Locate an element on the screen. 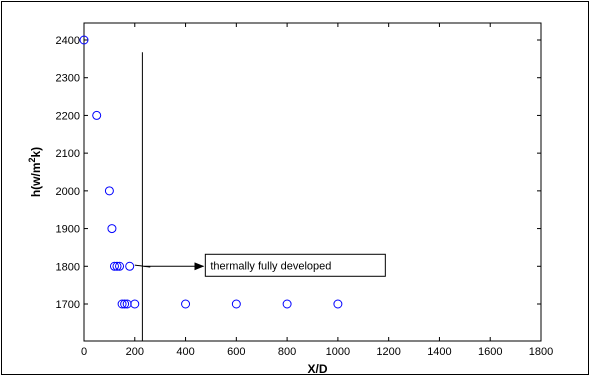 This screenshot has height=378, width=592. x-tick-label: 0 is located at coordinates (84, 352).